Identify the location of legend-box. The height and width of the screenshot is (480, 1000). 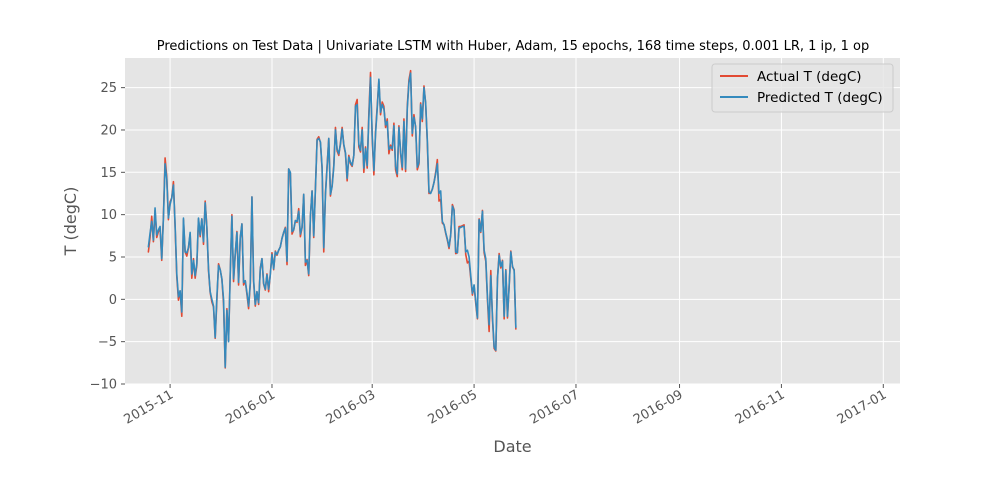
(802, 88).